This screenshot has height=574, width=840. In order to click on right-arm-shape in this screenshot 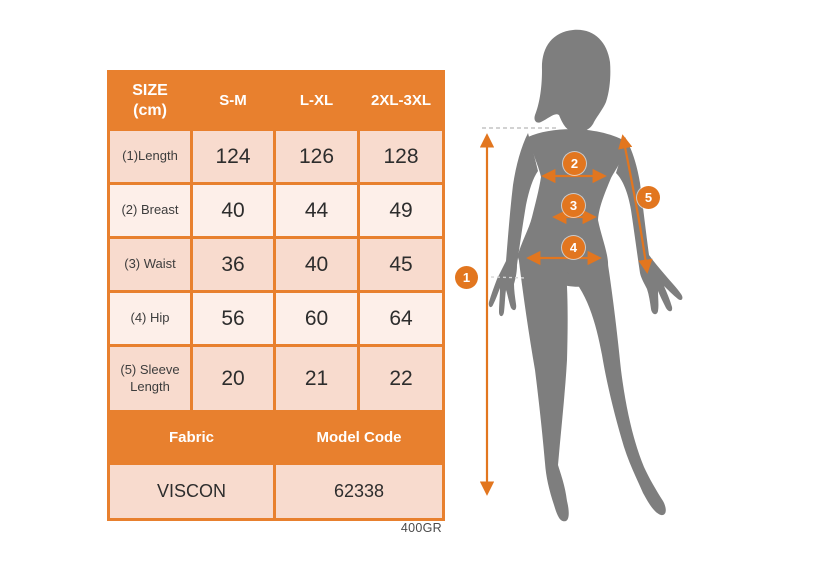, I will do `click(649, 226)`.